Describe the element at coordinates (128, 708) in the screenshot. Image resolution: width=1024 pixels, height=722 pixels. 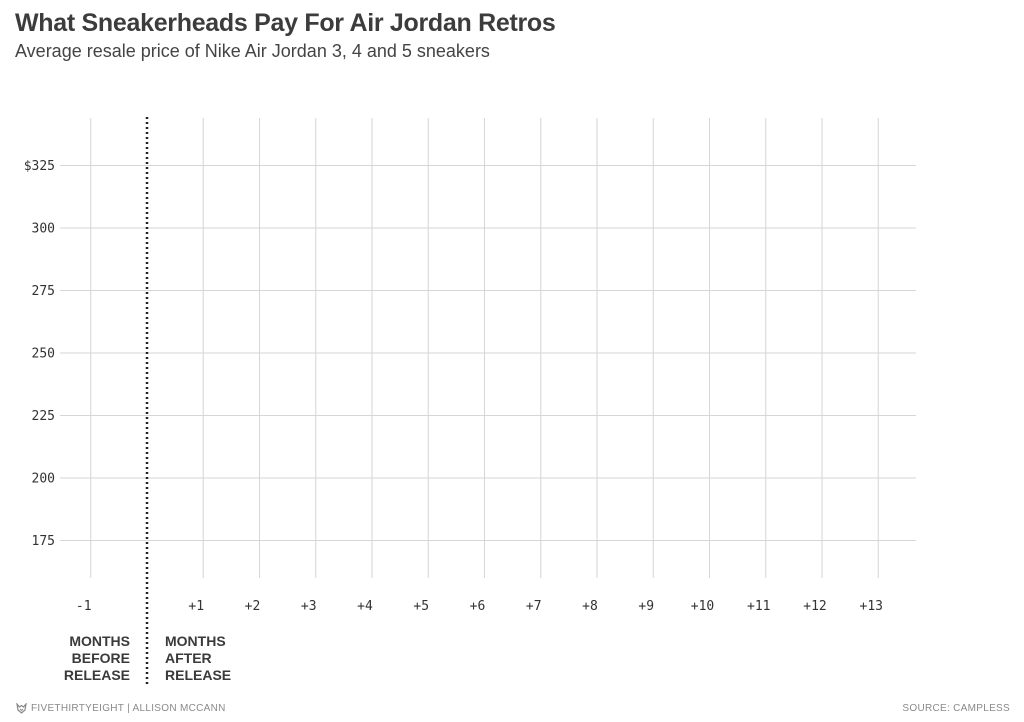
I see `credit-text: FIVETHIRTYEIGHT | ALLISON MCCANN` at that location.